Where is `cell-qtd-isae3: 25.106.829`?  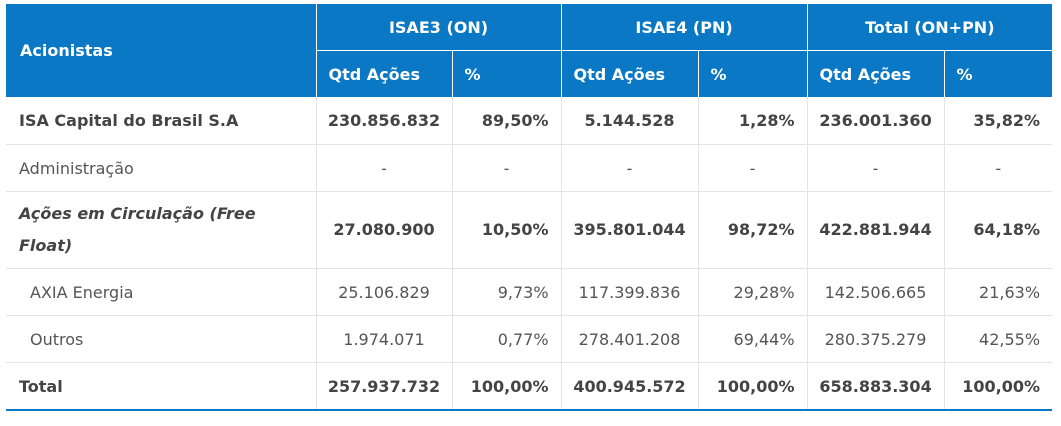
cell-qtd-isae3: 25.106.829 is located at coordinates (384, 292).